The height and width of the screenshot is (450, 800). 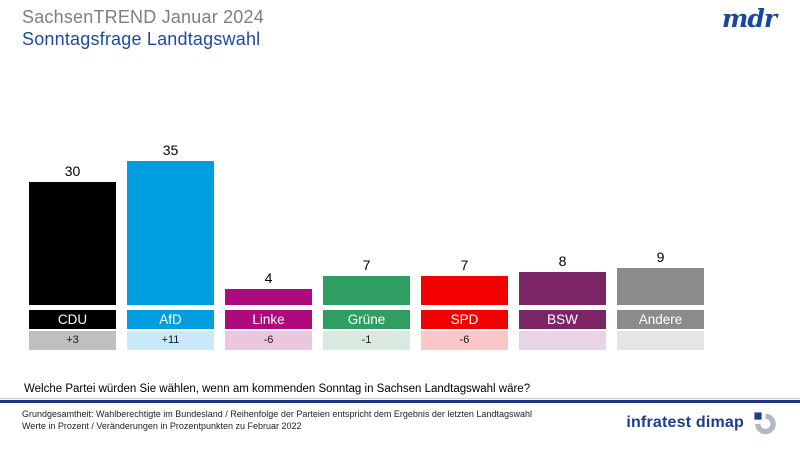 I want to click on source-label: infratest dimap, so click(x=685, y=422).